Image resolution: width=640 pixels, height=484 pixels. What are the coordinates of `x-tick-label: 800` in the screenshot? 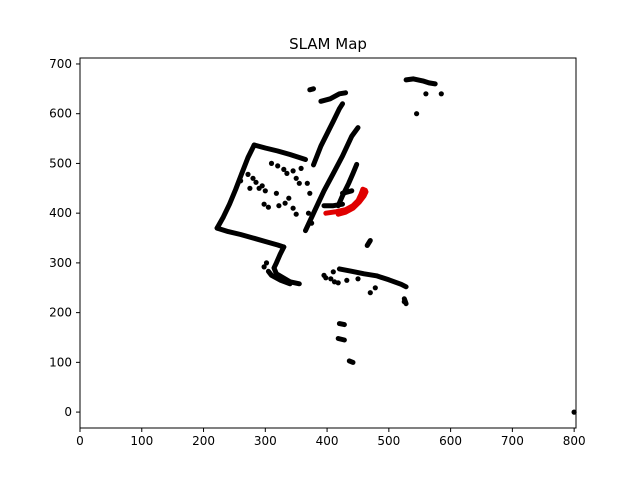 It's located at (574, 441).